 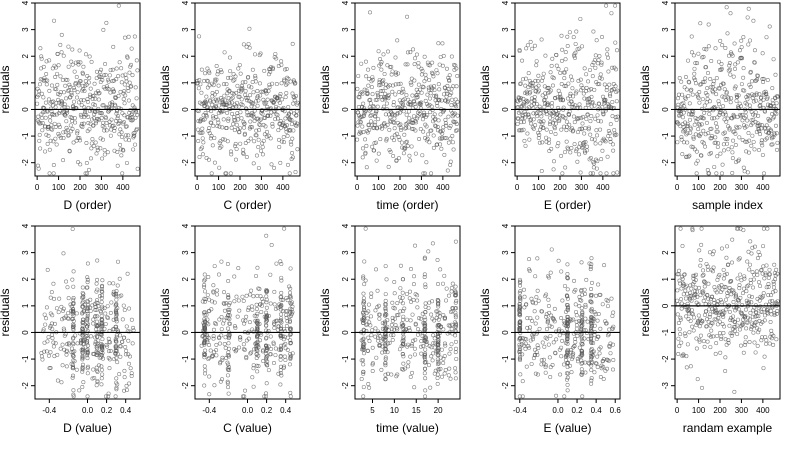 I want to click on y-tick-label: 1, so click(x=185, y=82).